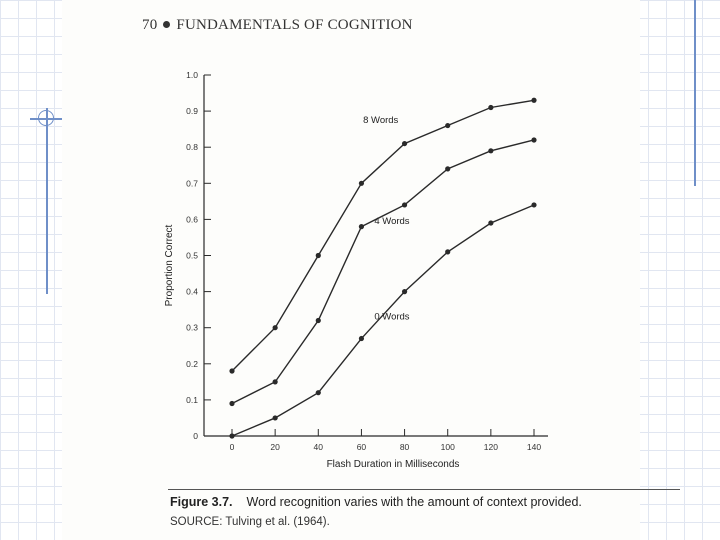 The height and width of the screenshot is (540, 720). I want to click on y-tick-label: 0.6, so click(192, 219).